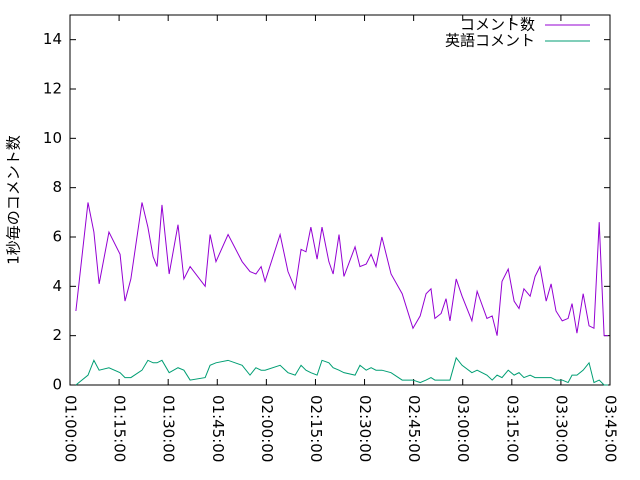 The image size is (640, 480). I want to click on x-tick-label: 02:45:00, so click(414, 428).